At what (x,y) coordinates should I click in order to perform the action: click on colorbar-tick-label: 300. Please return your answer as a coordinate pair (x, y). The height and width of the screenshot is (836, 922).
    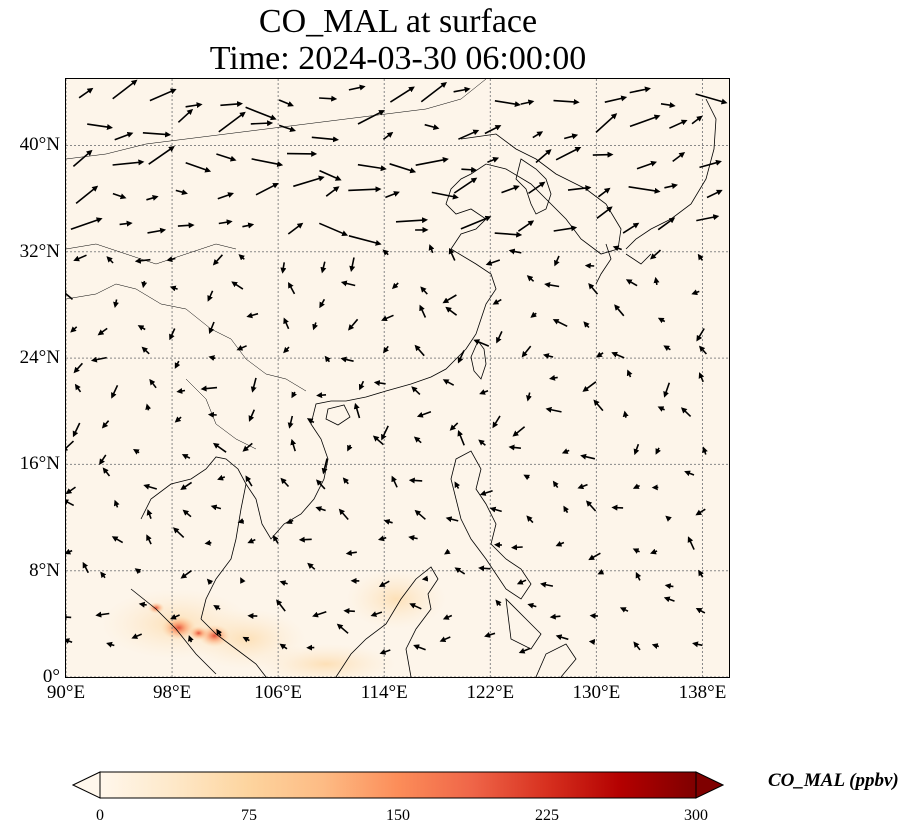
    Looking at the image, I should click on (696, 815).